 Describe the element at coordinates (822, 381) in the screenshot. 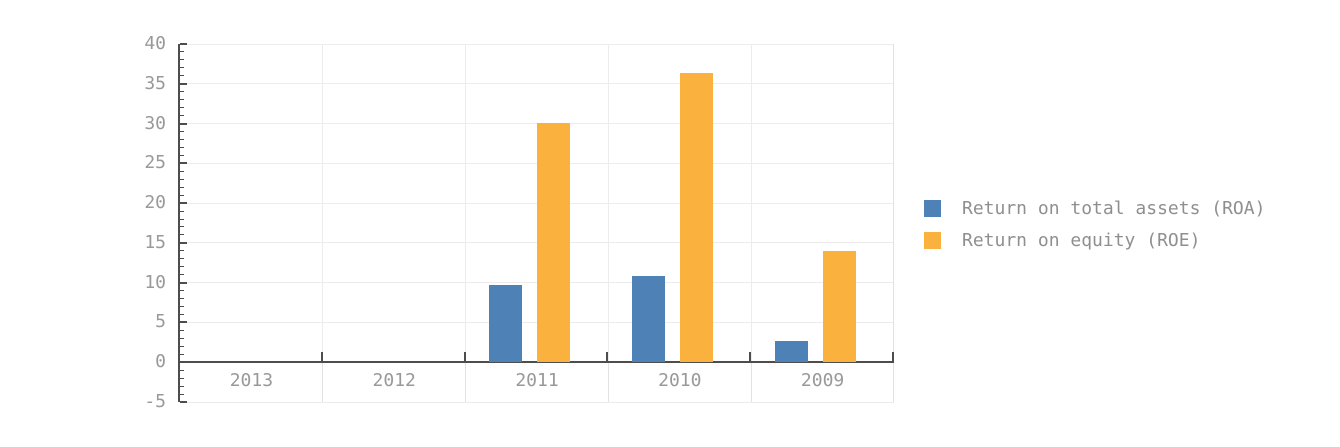

I see `x-axis-label-2009: 2009` at that location.